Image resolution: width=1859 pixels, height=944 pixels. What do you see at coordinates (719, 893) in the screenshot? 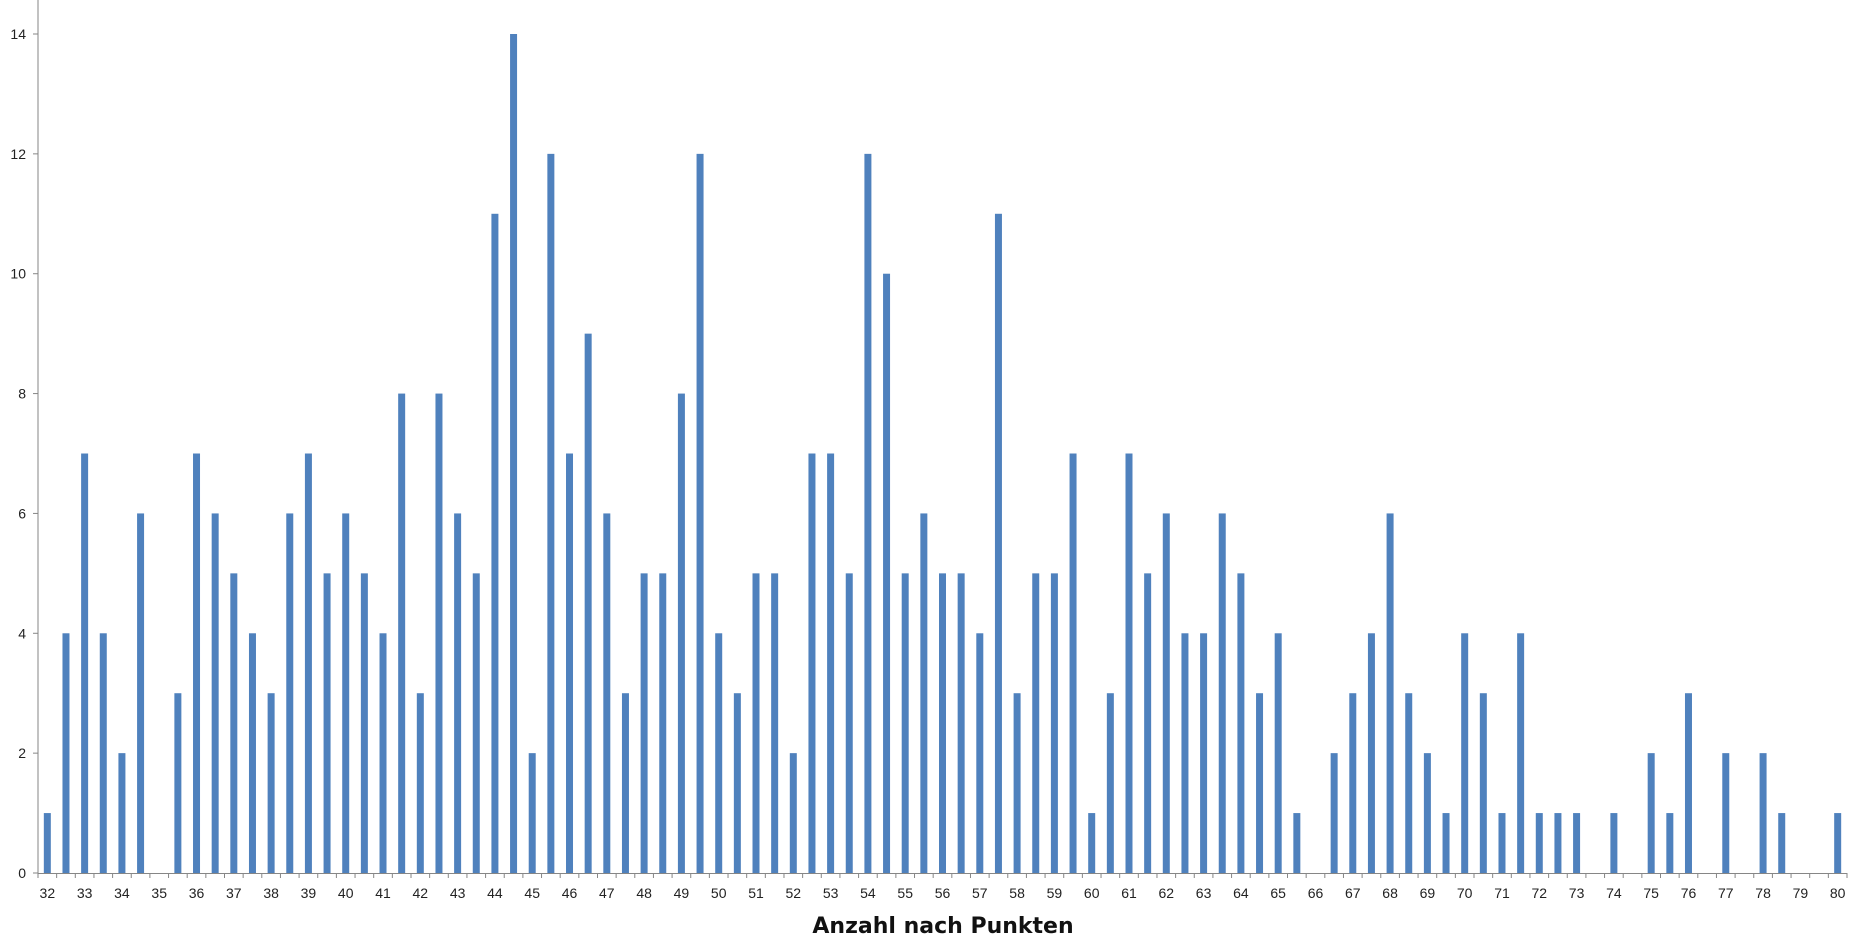
I see `x-tick-label: 50` at bounding box center [719, 893].